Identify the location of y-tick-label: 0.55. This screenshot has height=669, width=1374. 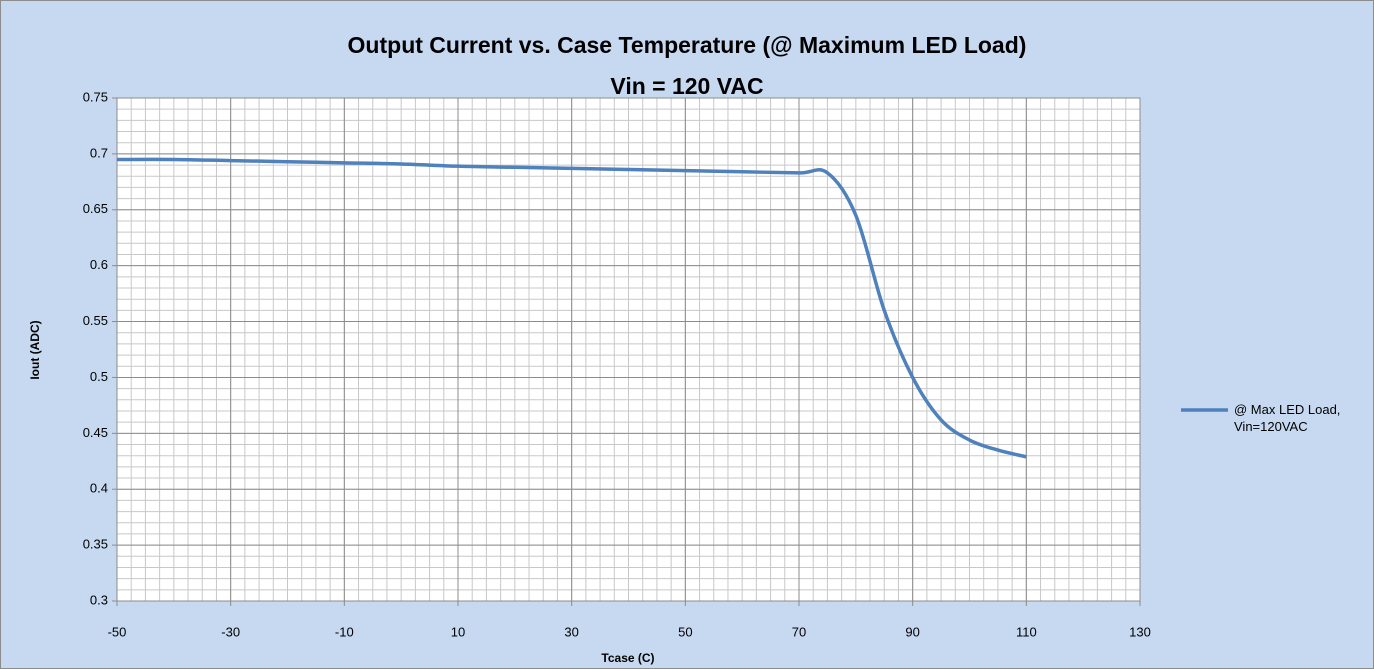
(95, 320).